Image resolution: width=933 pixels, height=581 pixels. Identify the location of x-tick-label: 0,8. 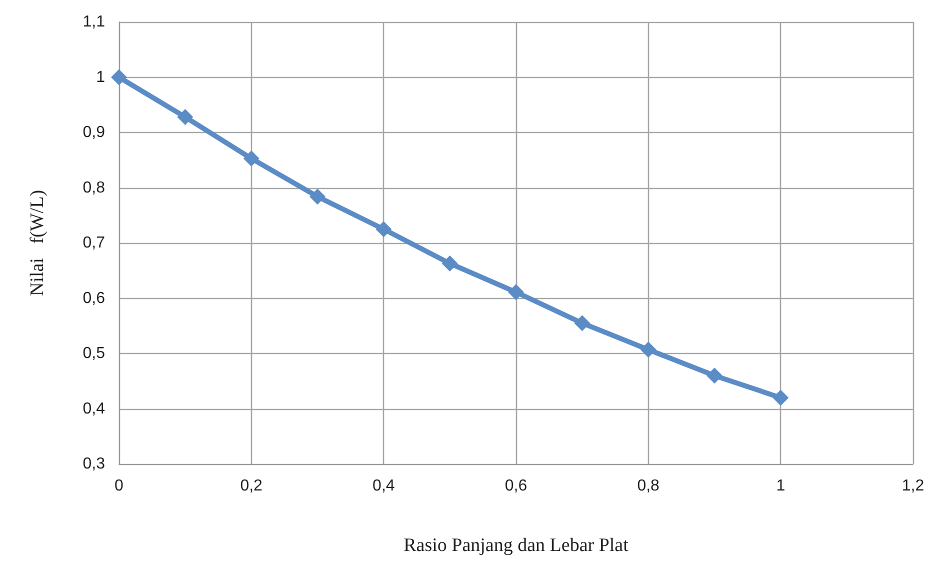
(648, 486).